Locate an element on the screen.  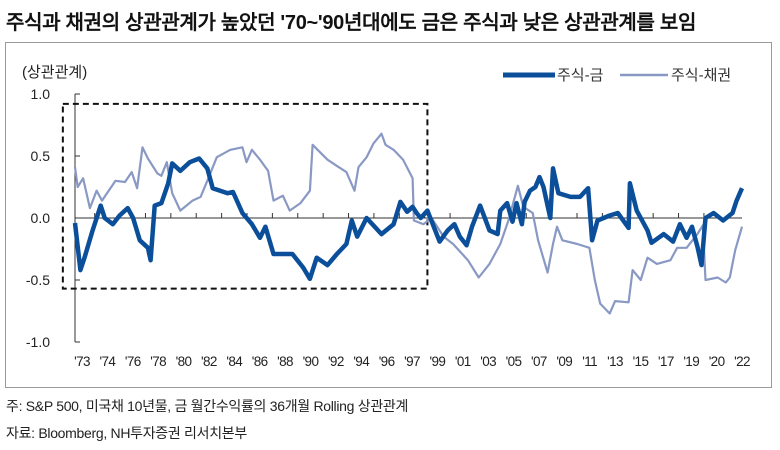
x-tick-label: '19 is located at coordinates (691, 361).